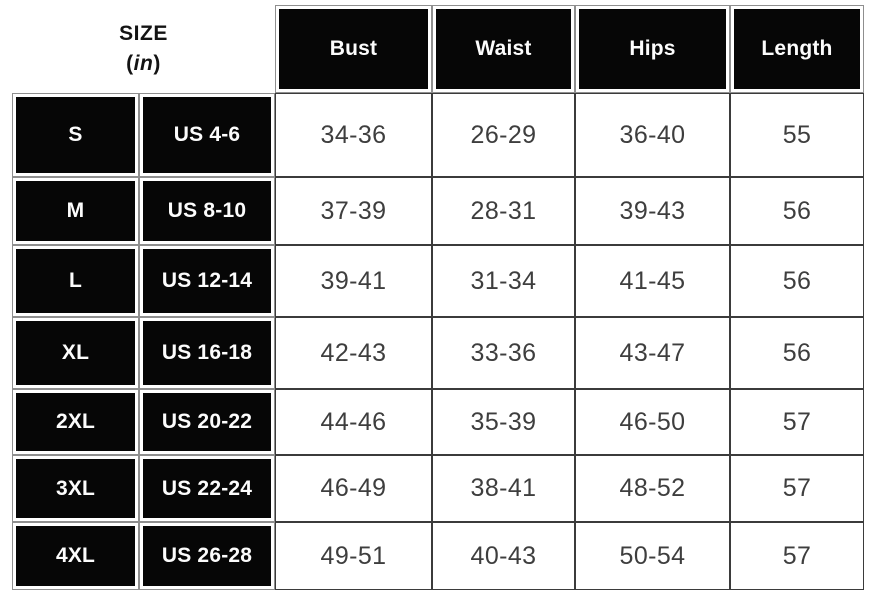 The image size is (879, 609). What do you see at coordinates (207, 488) in the screenshot?
I see `us-size-cell: US 22-24` at bounding box center [207, 488].